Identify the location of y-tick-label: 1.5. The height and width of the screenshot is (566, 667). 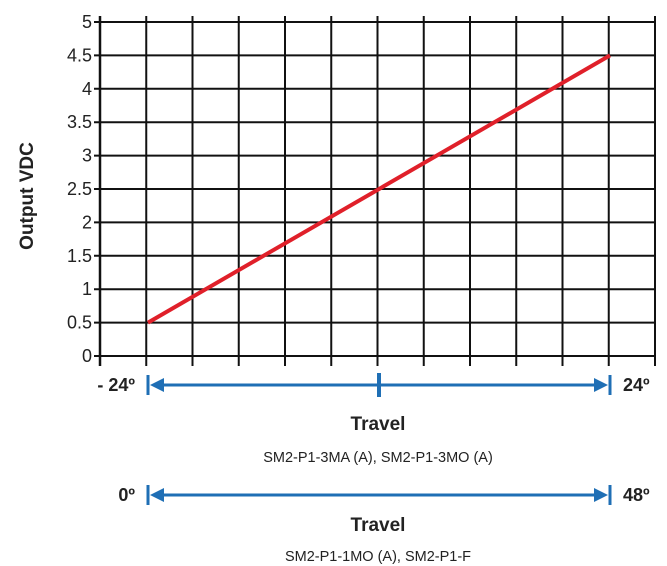
(79, 256).